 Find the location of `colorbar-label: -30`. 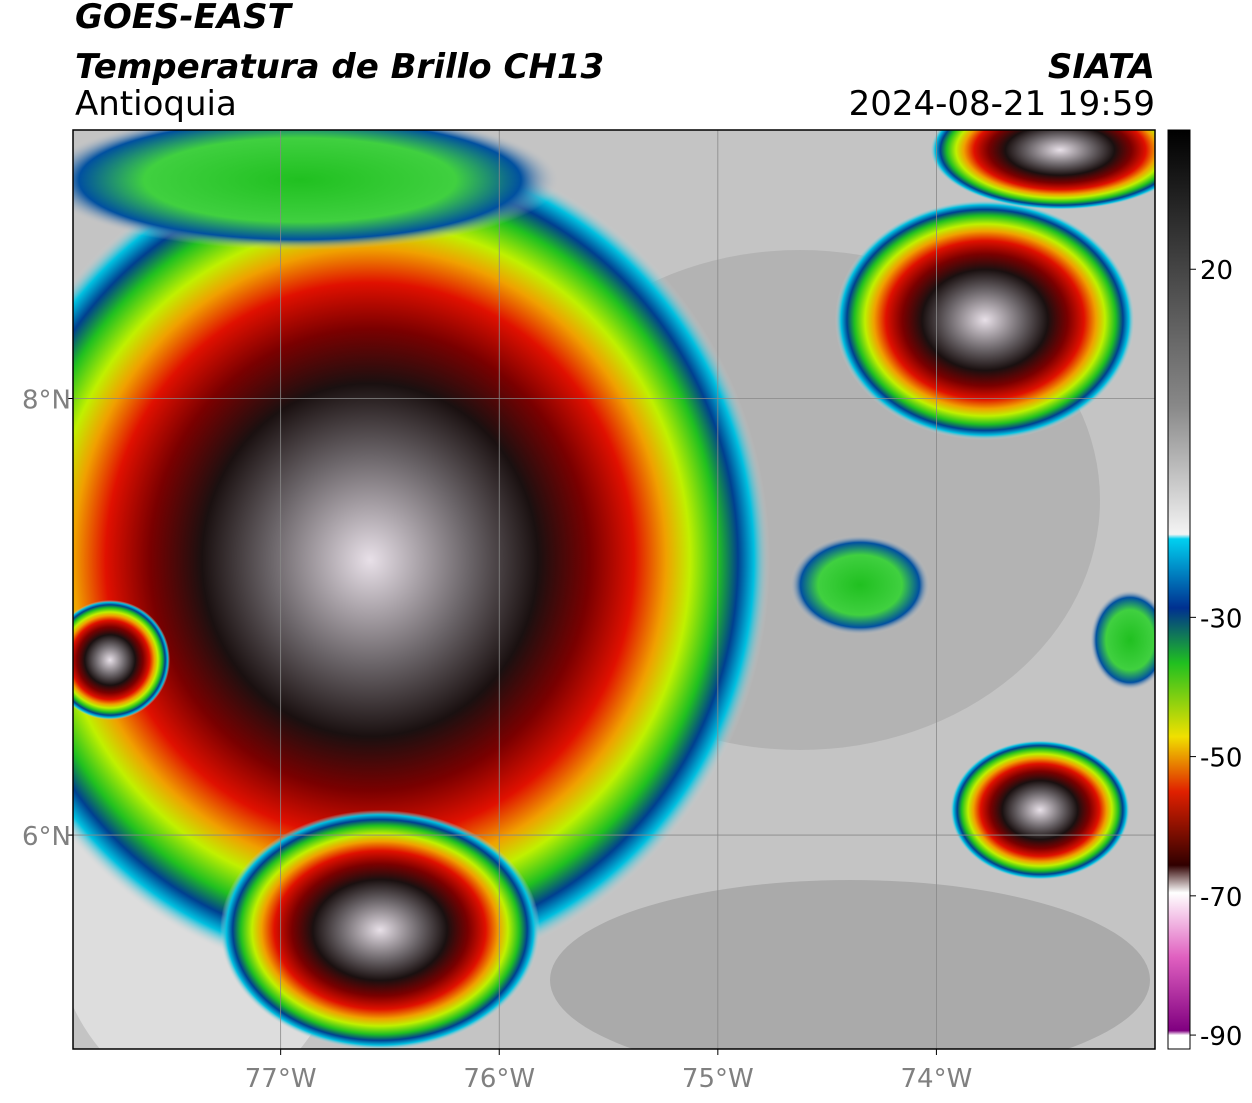

colorbar-label: -30 is located at coordinates (1221, 619).